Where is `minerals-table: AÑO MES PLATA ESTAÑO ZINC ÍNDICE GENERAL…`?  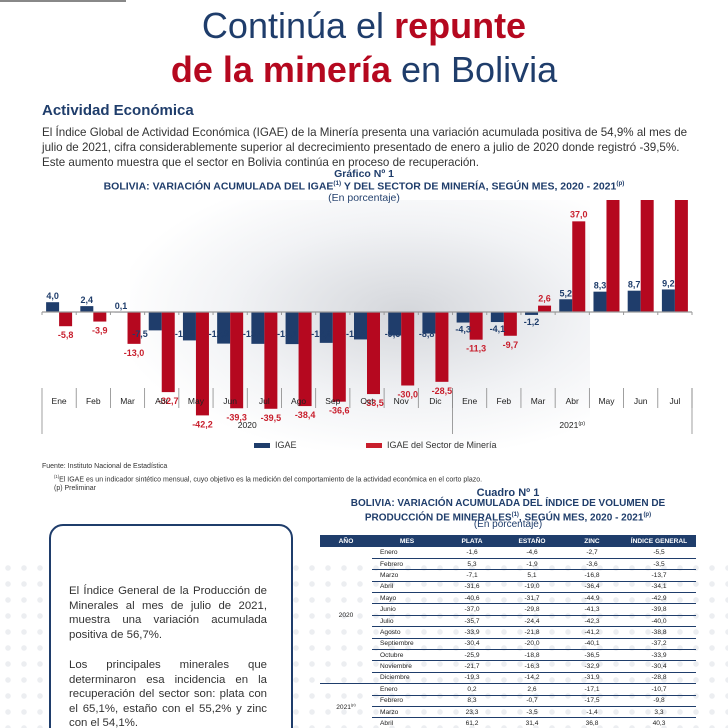 minerals-table: AÑO MES PLATA ESTAÑO ZINC ÍNDICE GENERAL… is located at coordinates (508, 631).